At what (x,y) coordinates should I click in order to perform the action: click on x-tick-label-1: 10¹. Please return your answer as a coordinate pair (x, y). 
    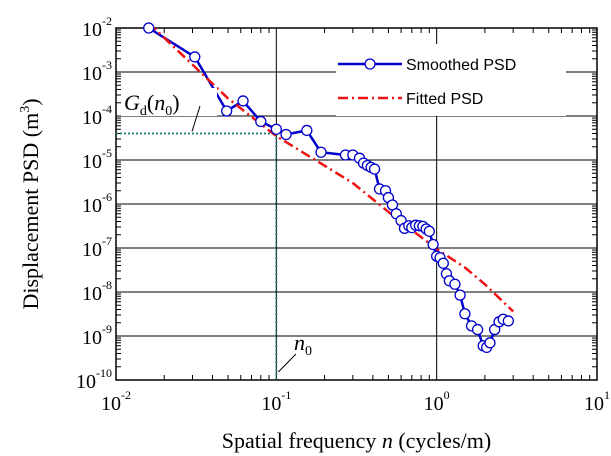
    Looking at the image, I should click on (597, 401).